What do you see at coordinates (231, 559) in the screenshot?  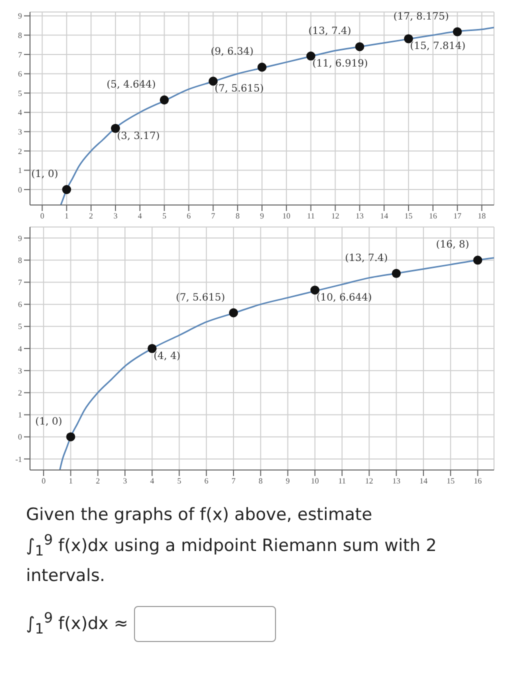 I see `text: ∫$_{1}$$^{9}$ f(x)dx using a midpoint Riemann sum with 2 intervals.` at bounding box center [231, 559].